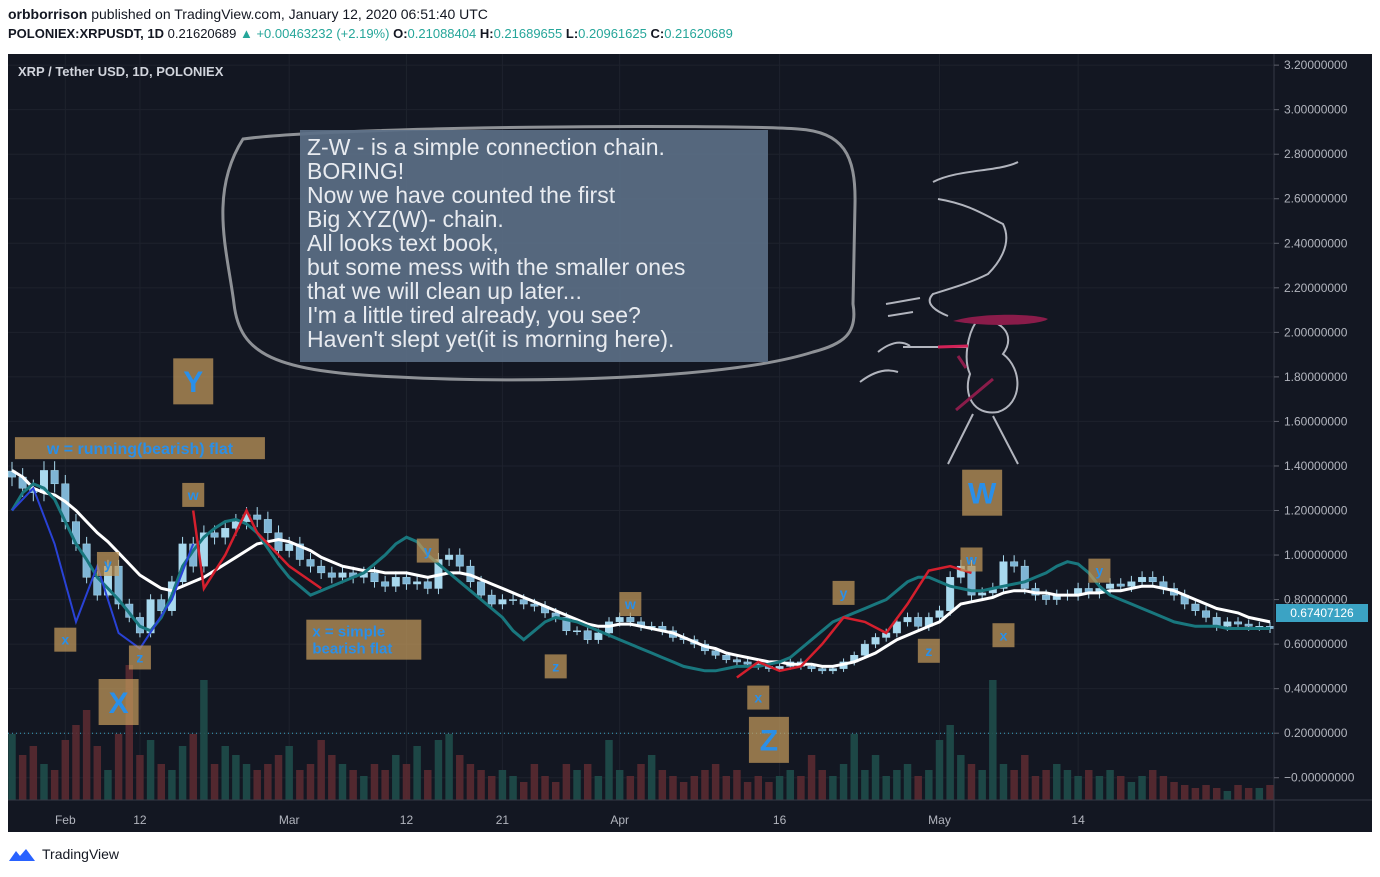 The height and width of the screenshot is (877, 1380). Describe the element at coordinates (289, 820) in the screenshot. I see `x-tick-label: Mar` at that location.